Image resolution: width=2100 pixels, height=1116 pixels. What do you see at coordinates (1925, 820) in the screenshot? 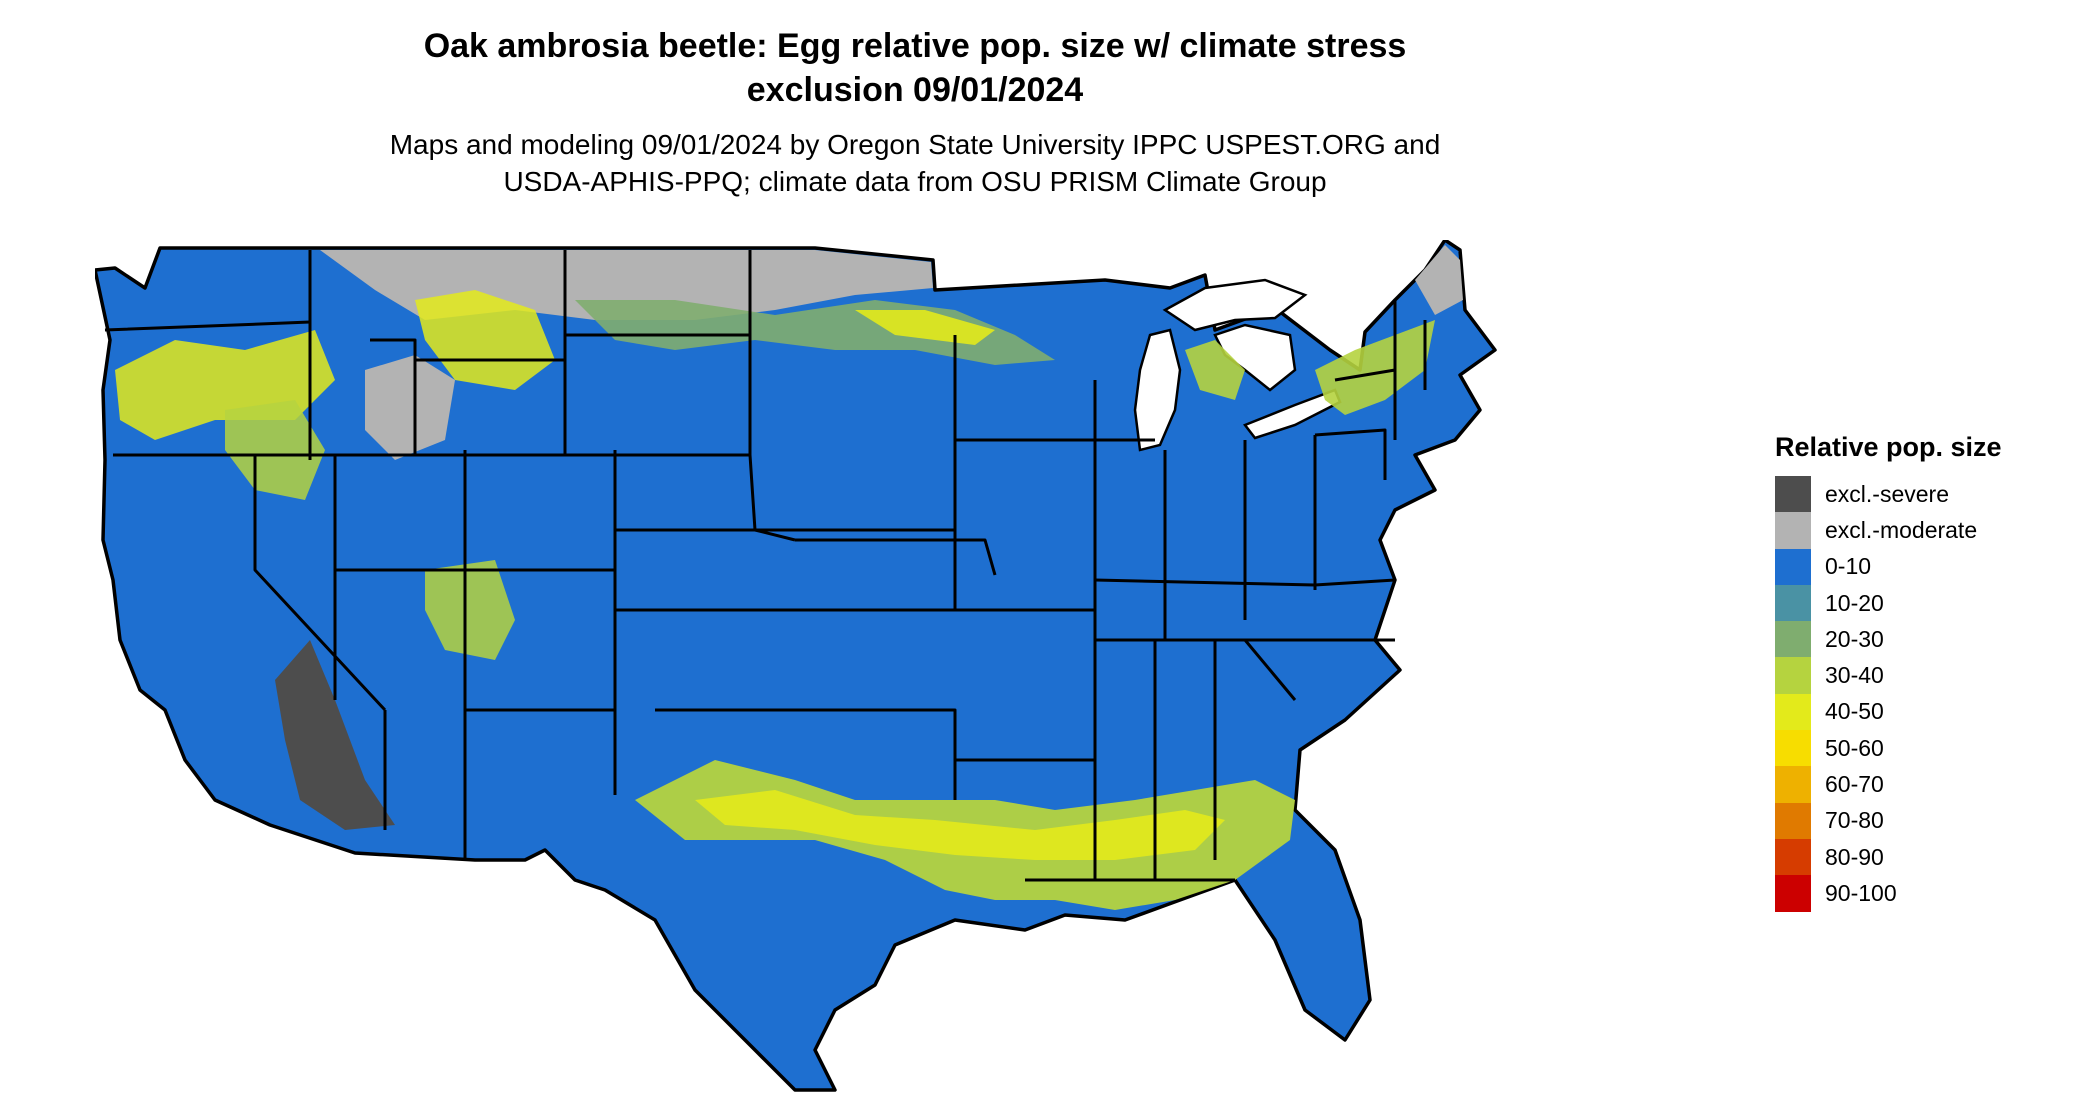
I see `legend-item: 70-80` at bounding box center [1925, 820].